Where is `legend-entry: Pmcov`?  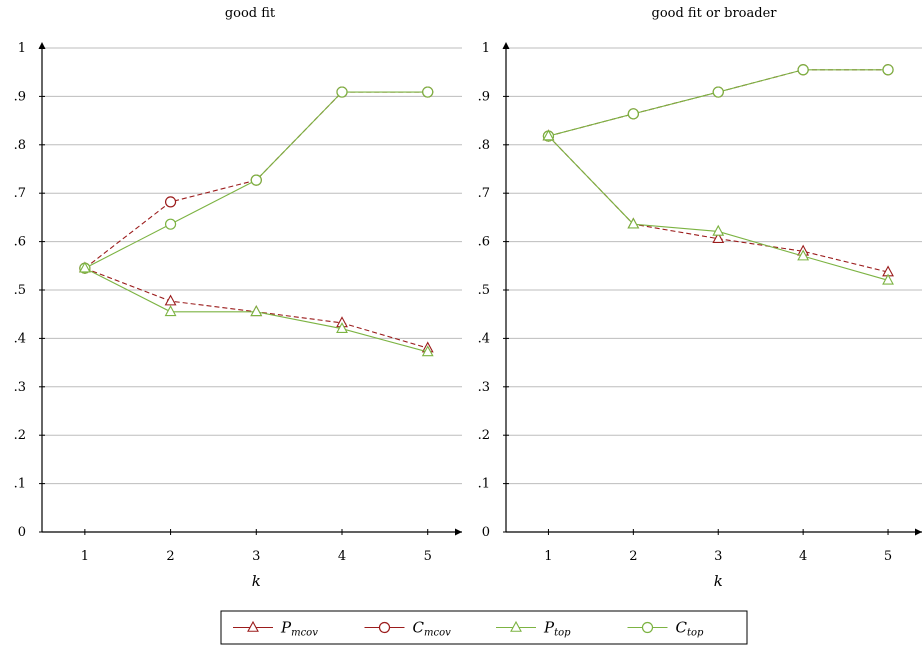
legend-entry: Pmcov is located at coordinates (275, 629).